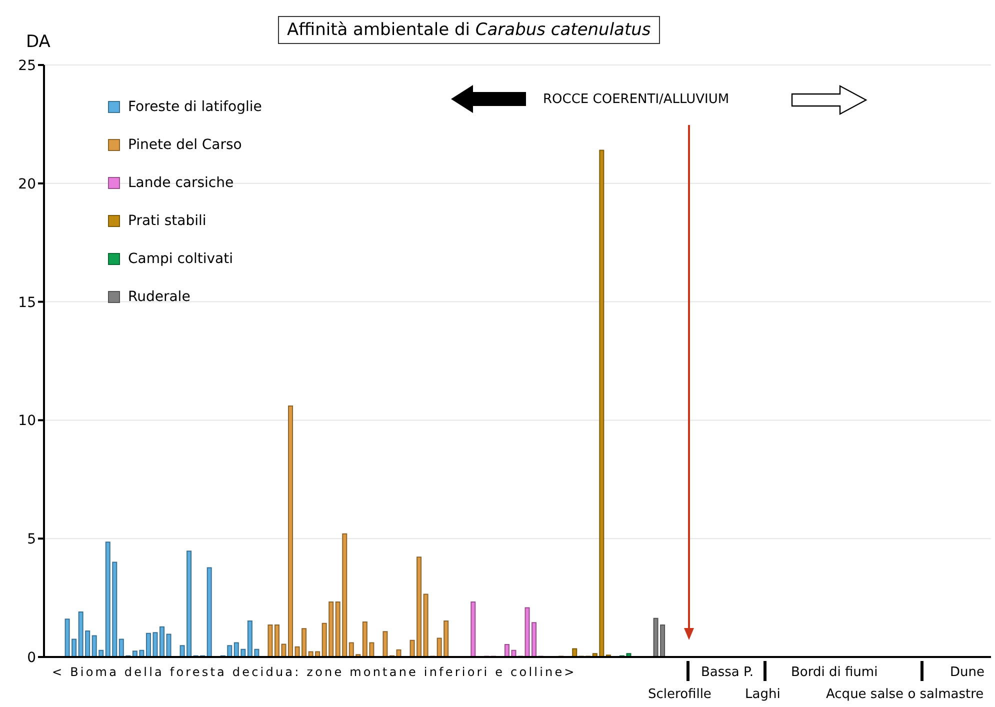  Describe the element at coordinates (38, 42) in the screenshot. I see `y-axis-title: DA` at that location.